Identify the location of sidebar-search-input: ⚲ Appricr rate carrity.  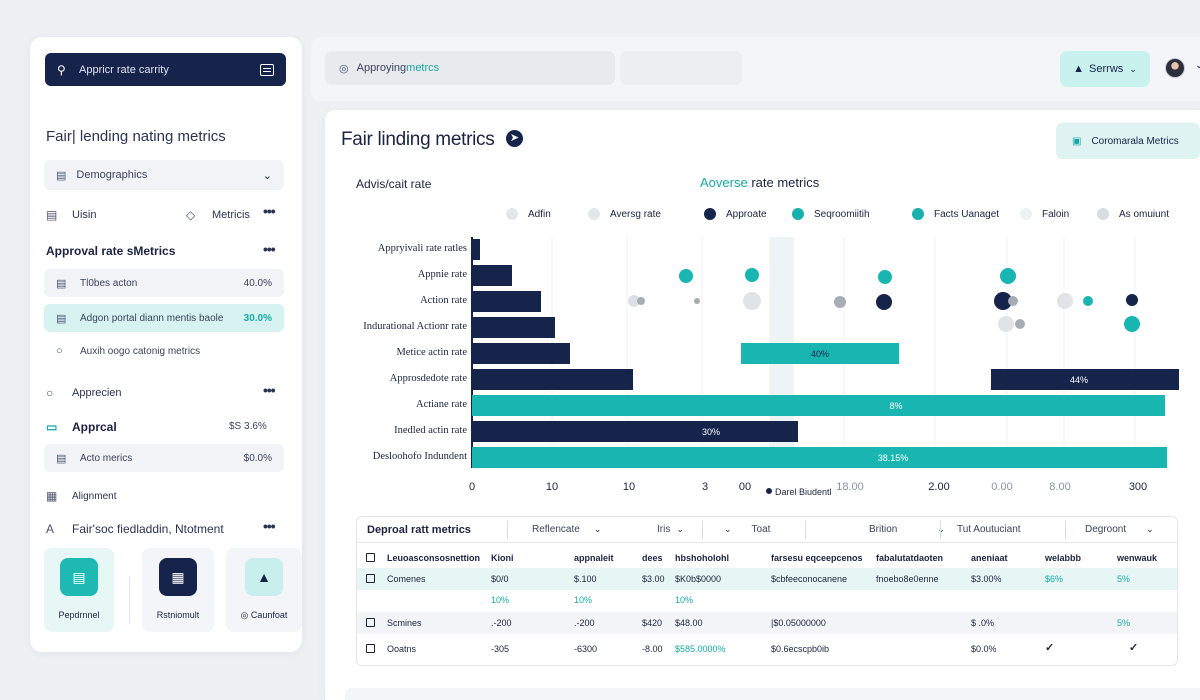
(165, 69).